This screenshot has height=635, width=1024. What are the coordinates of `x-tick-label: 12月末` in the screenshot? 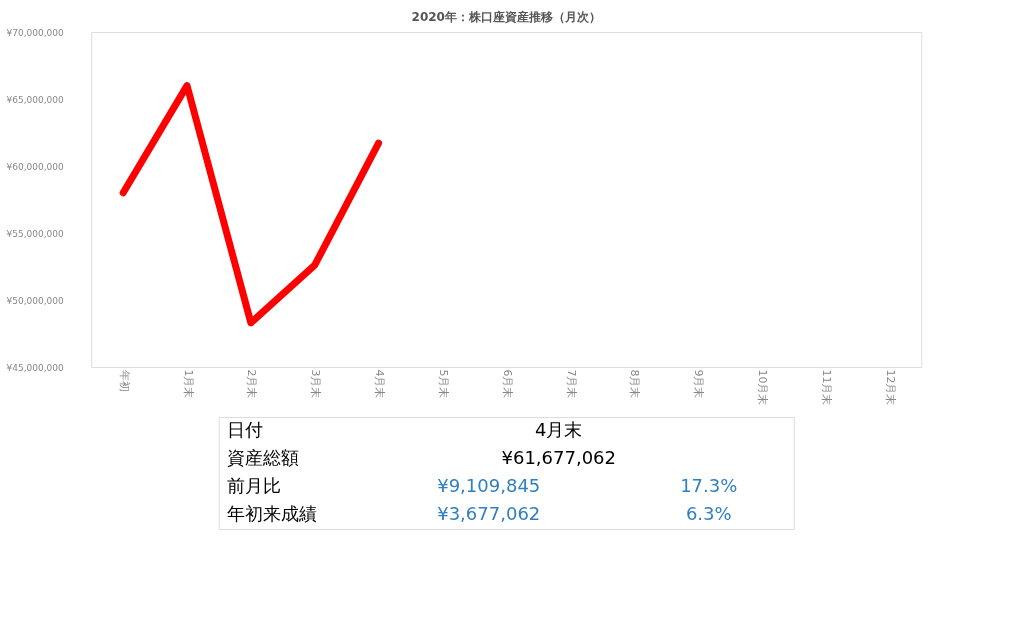 It's located at (890, 387).